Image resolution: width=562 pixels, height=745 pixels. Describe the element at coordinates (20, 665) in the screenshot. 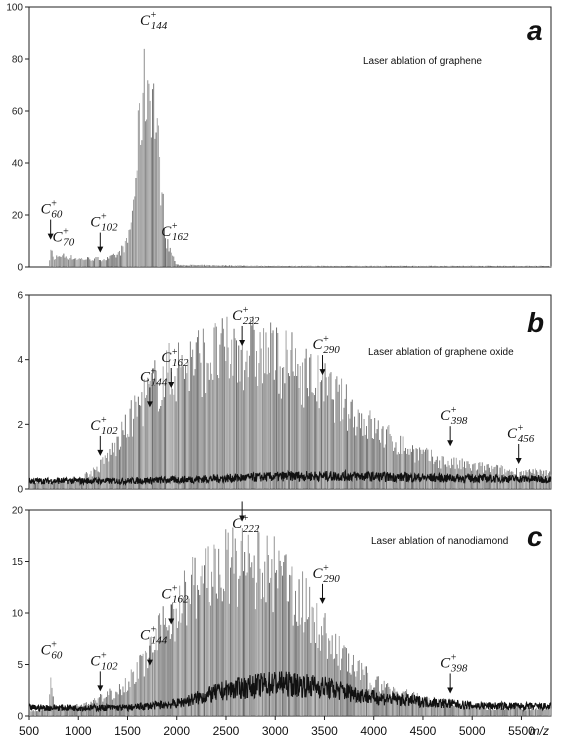

I see `y-tick-label: 5` at that location.